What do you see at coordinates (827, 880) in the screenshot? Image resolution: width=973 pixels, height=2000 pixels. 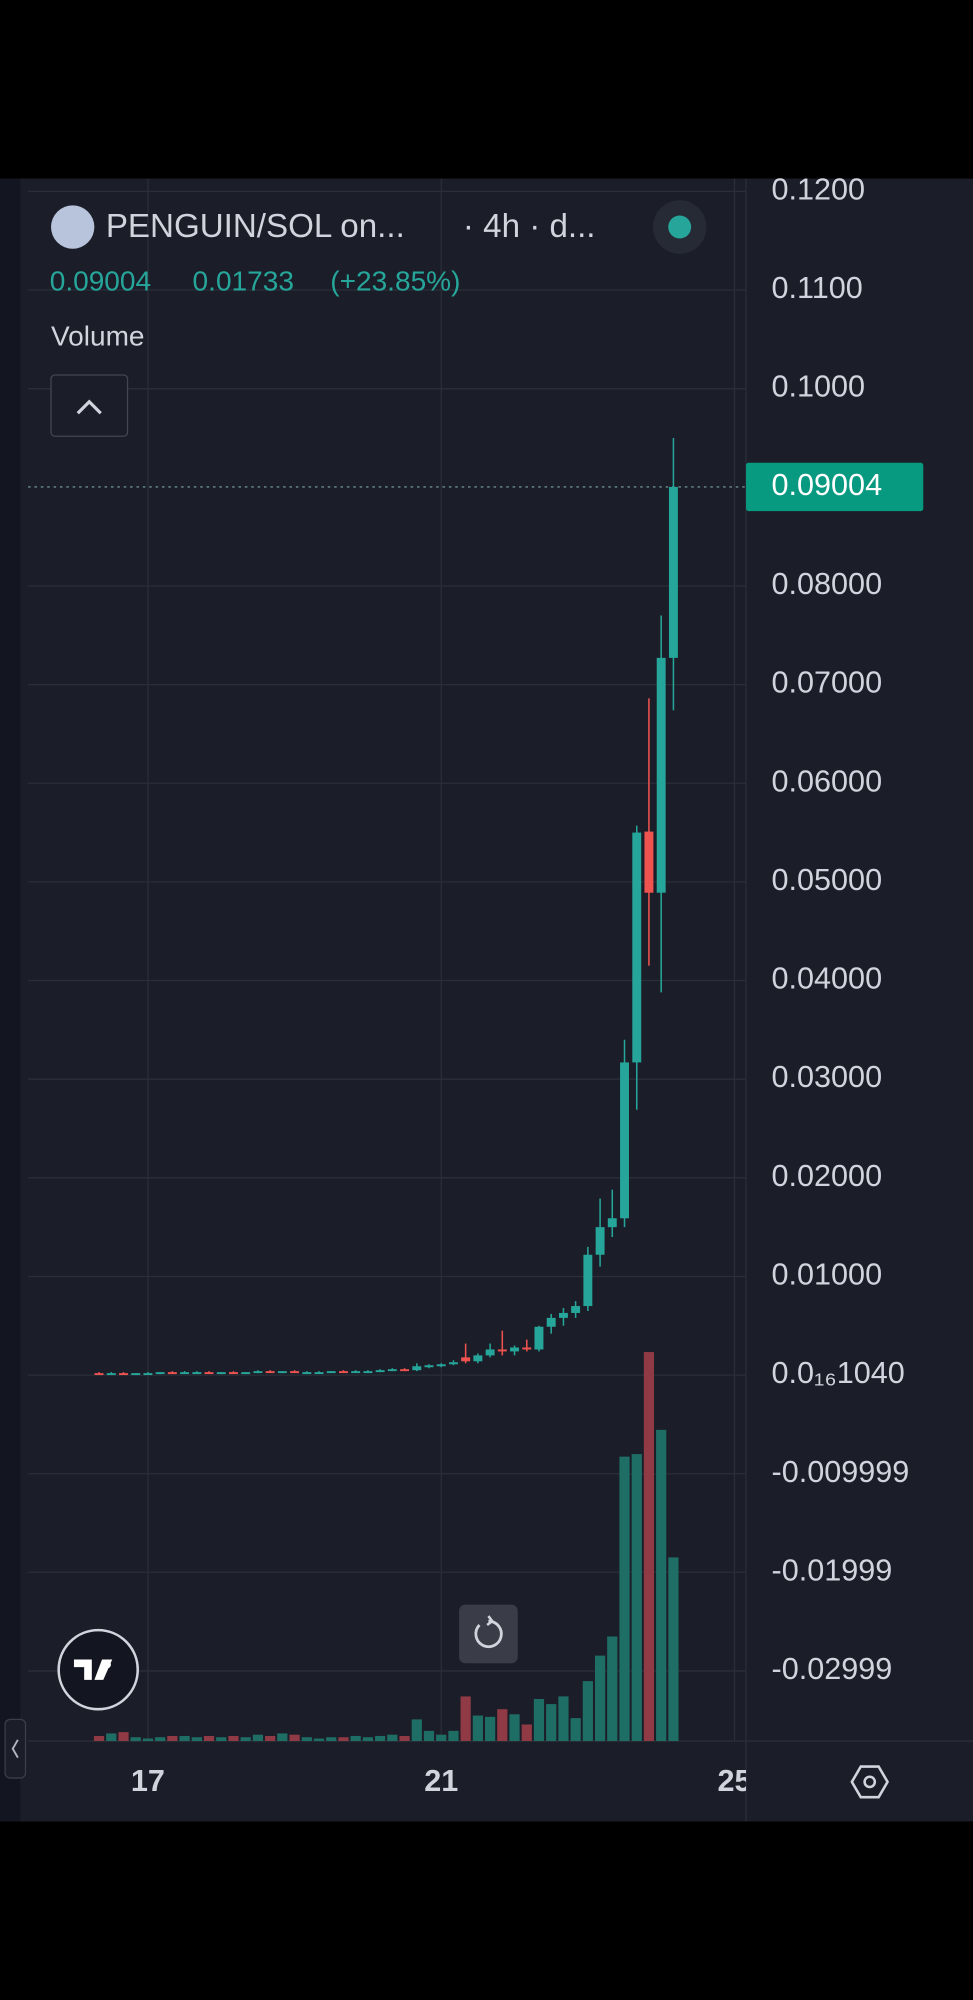 I see `y-tick-label: 0.05000` at bounding box center [827, 880].